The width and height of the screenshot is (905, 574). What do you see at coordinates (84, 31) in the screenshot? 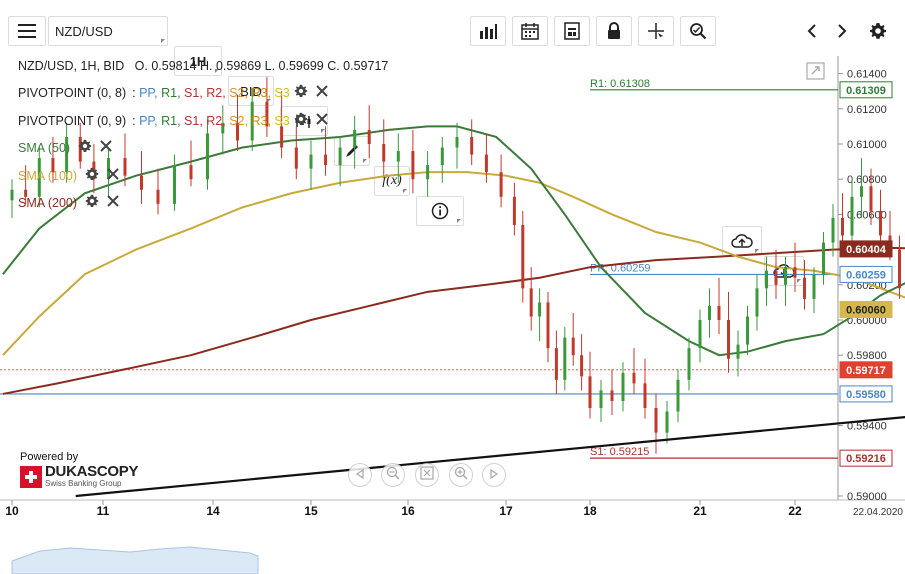
I see `symbol-label: NZD/USD` at bounding box center [84, 31].